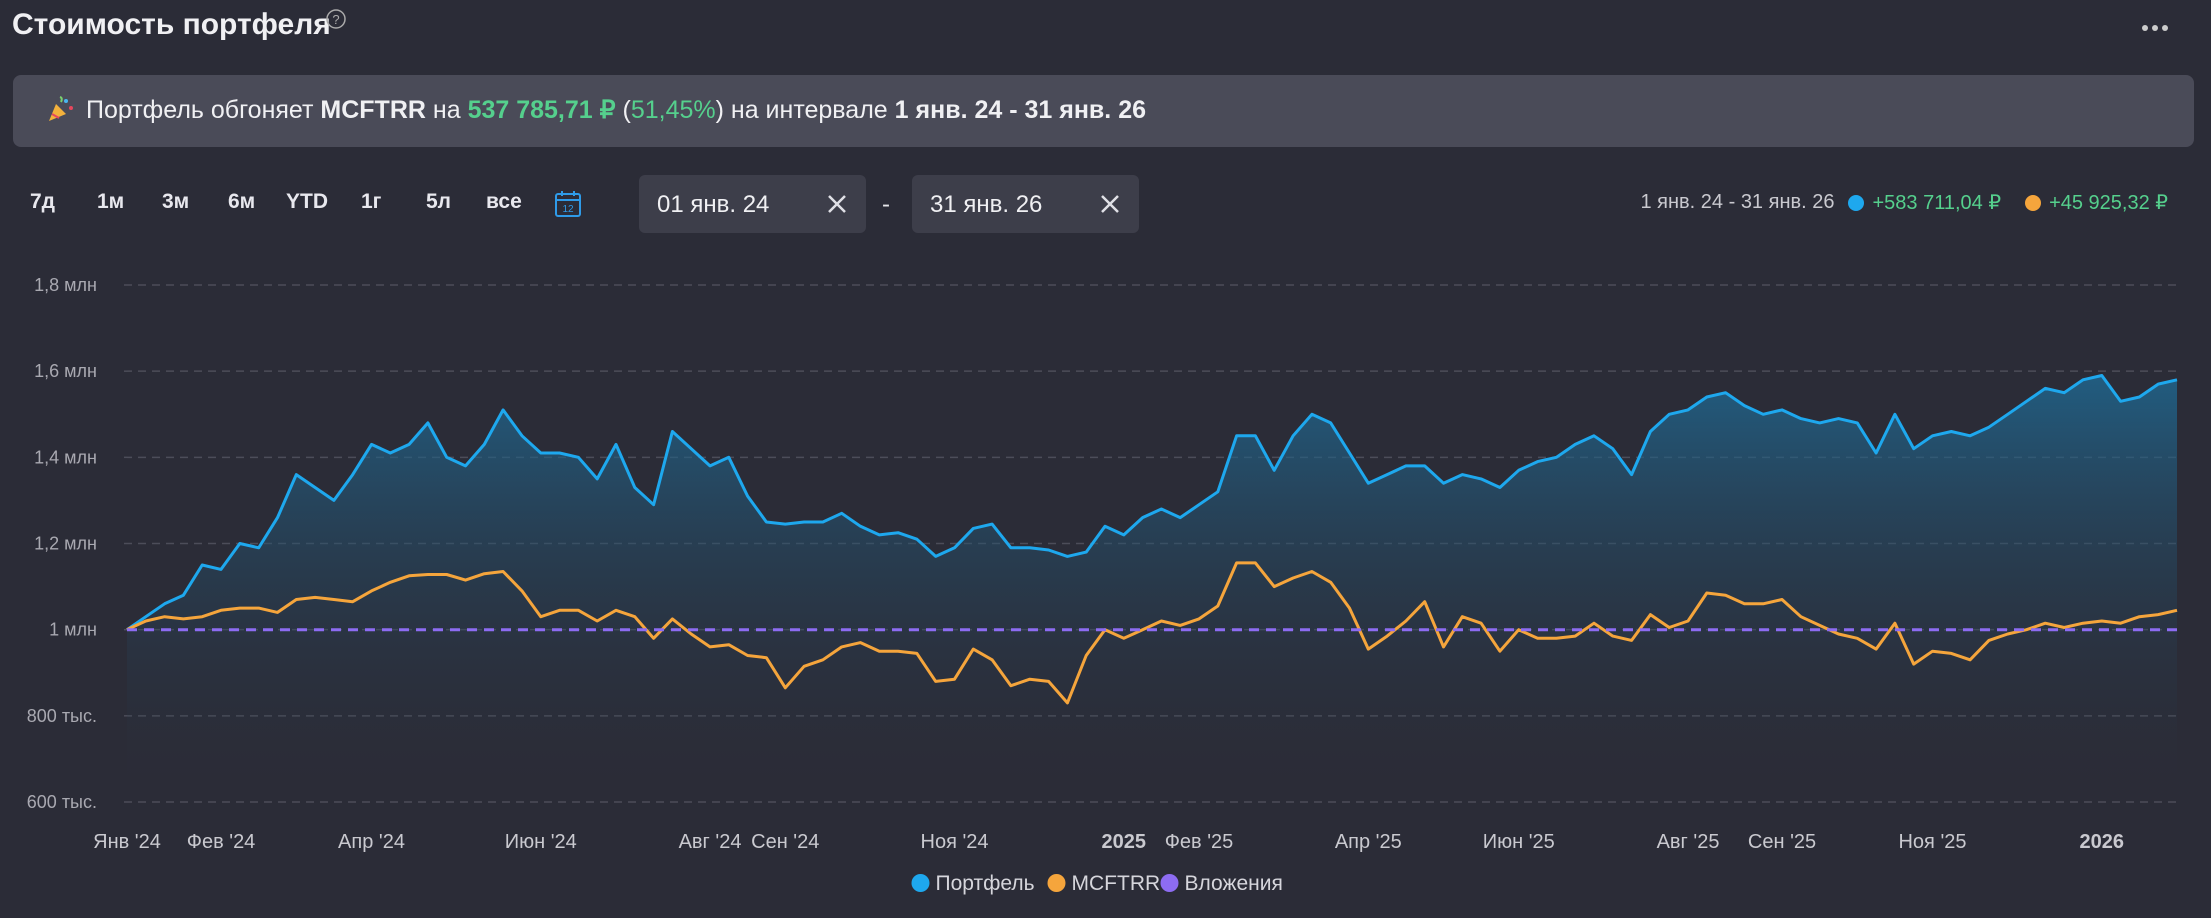 This screenshot has height=918, width=2211. Describe the element at coordinates (2156, 28) in the screenshot. I see `menu-icon` at that location.